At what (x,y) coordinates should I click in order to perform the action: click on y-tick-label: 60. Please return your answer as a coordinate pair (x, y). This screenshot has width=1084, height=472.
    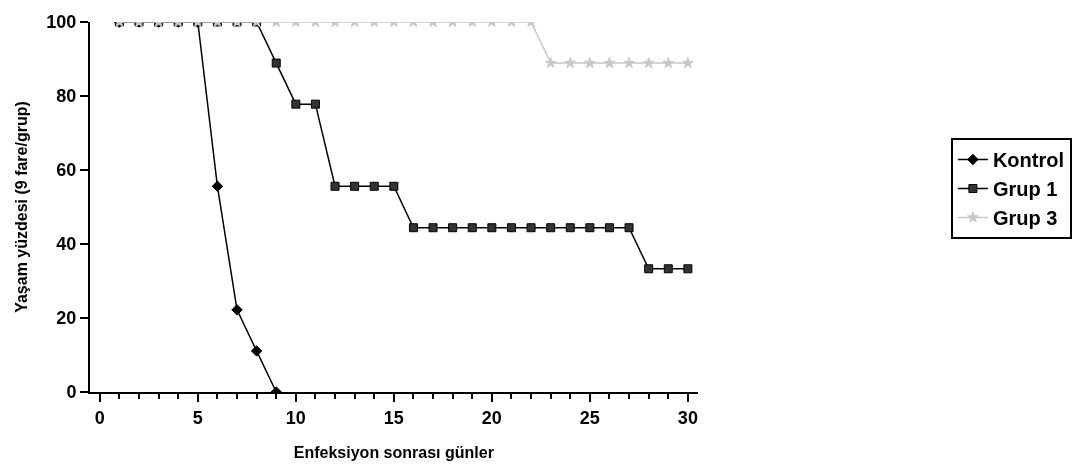
    Looking at the image, I should click on (66, 170).